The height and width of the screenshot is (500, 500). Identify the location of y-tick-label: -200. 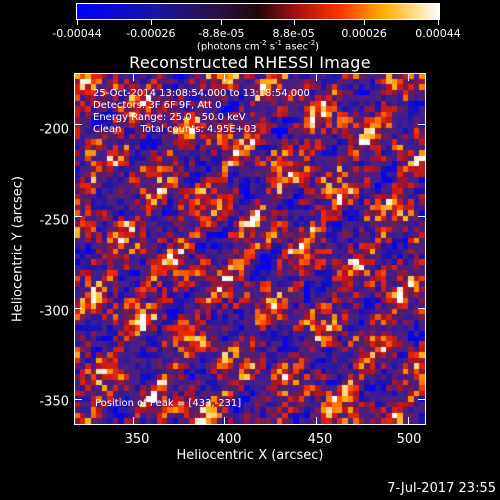
(54, 130).